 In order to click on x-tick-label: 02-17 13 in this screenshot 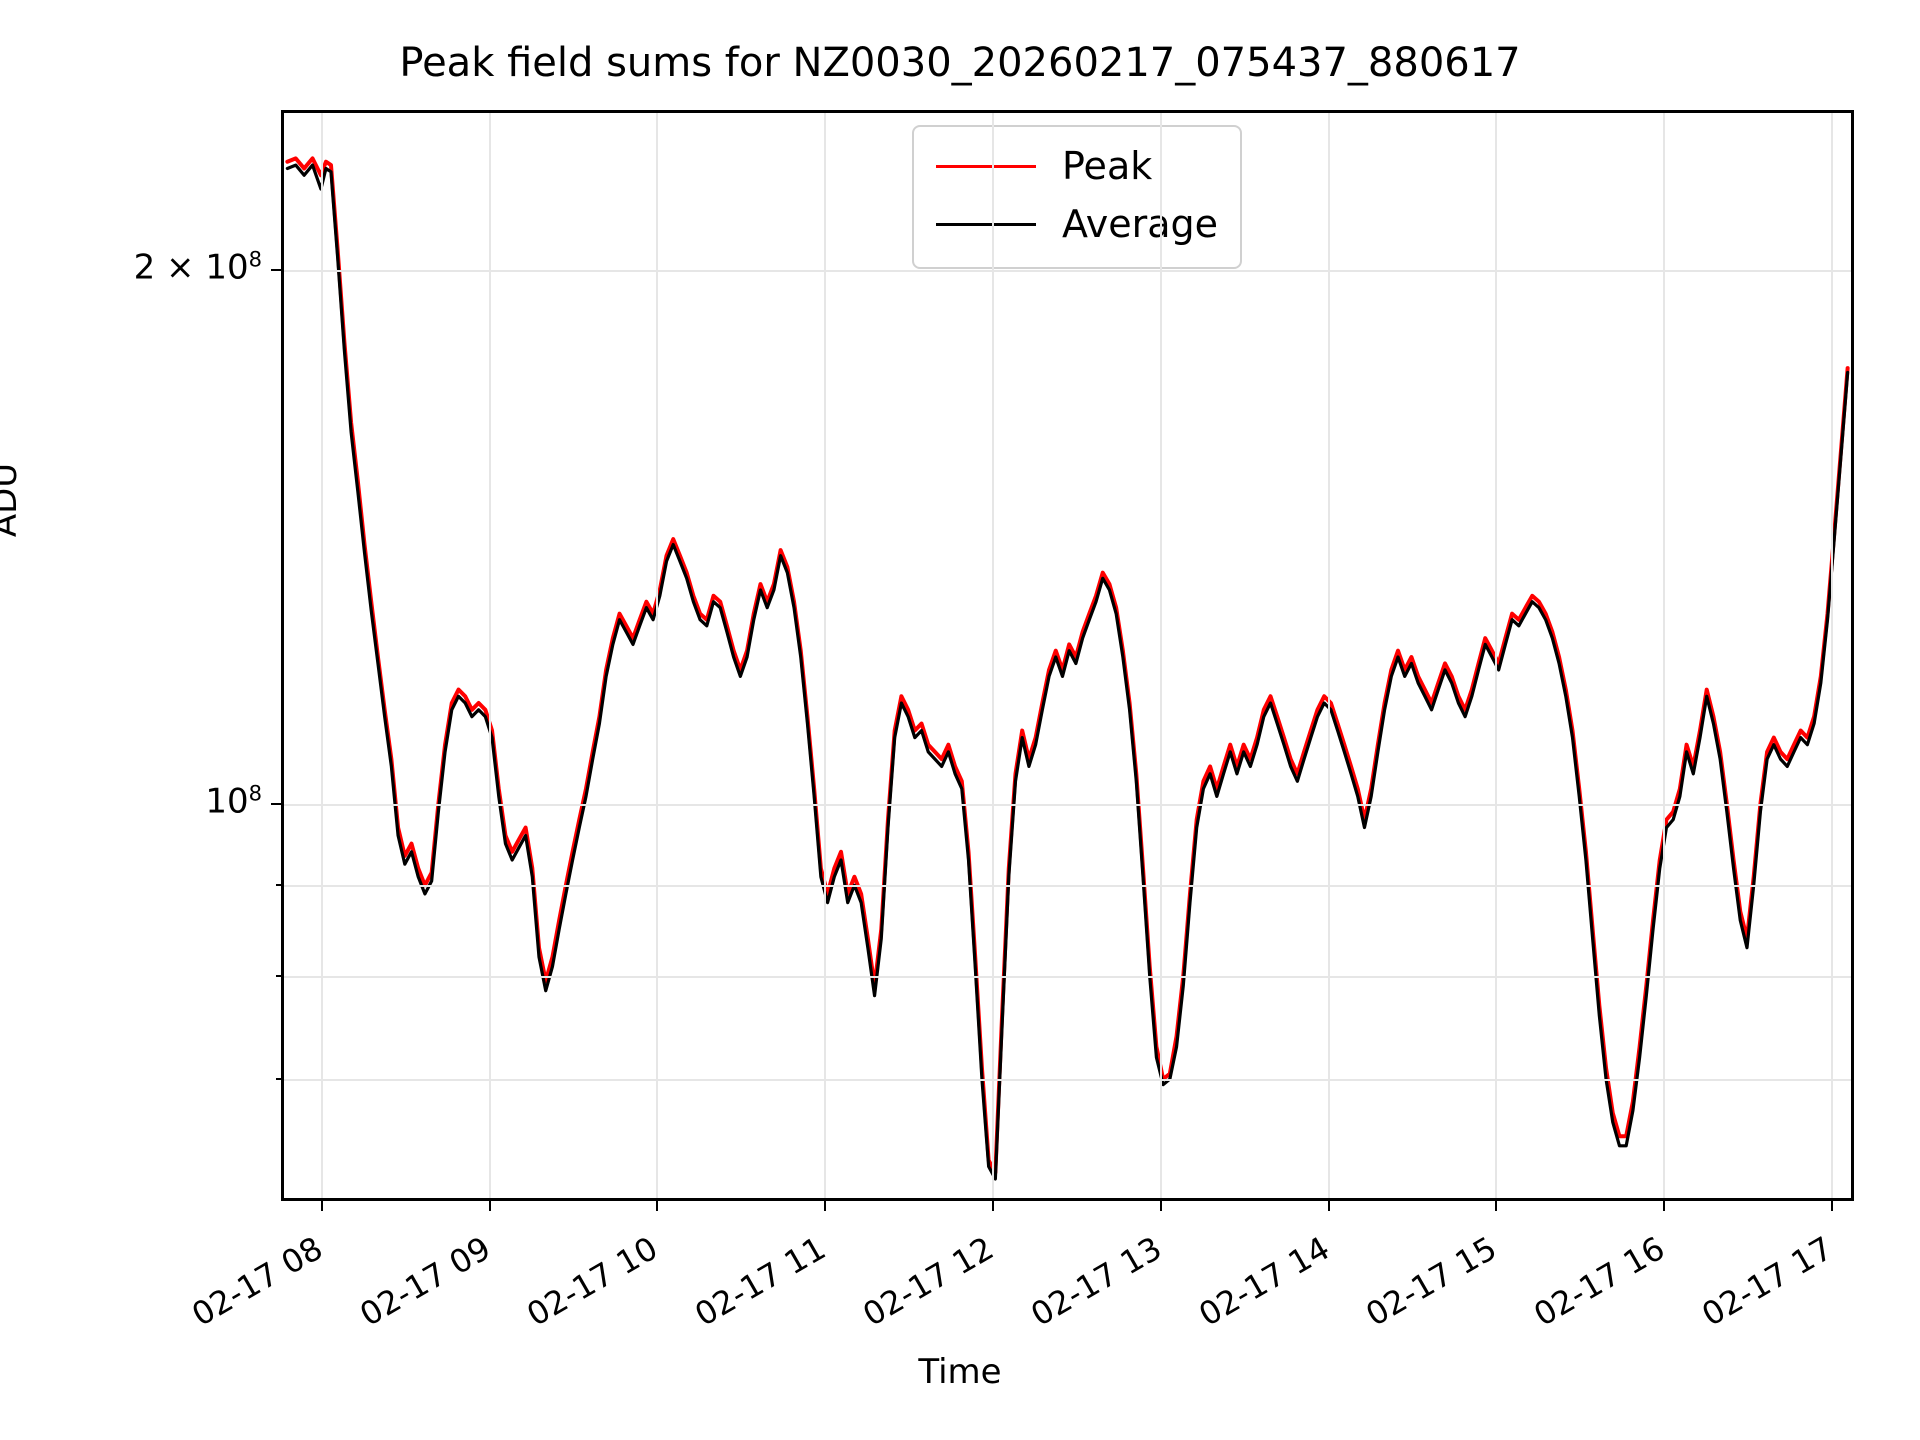, I will do `click(1096, 1281)`.